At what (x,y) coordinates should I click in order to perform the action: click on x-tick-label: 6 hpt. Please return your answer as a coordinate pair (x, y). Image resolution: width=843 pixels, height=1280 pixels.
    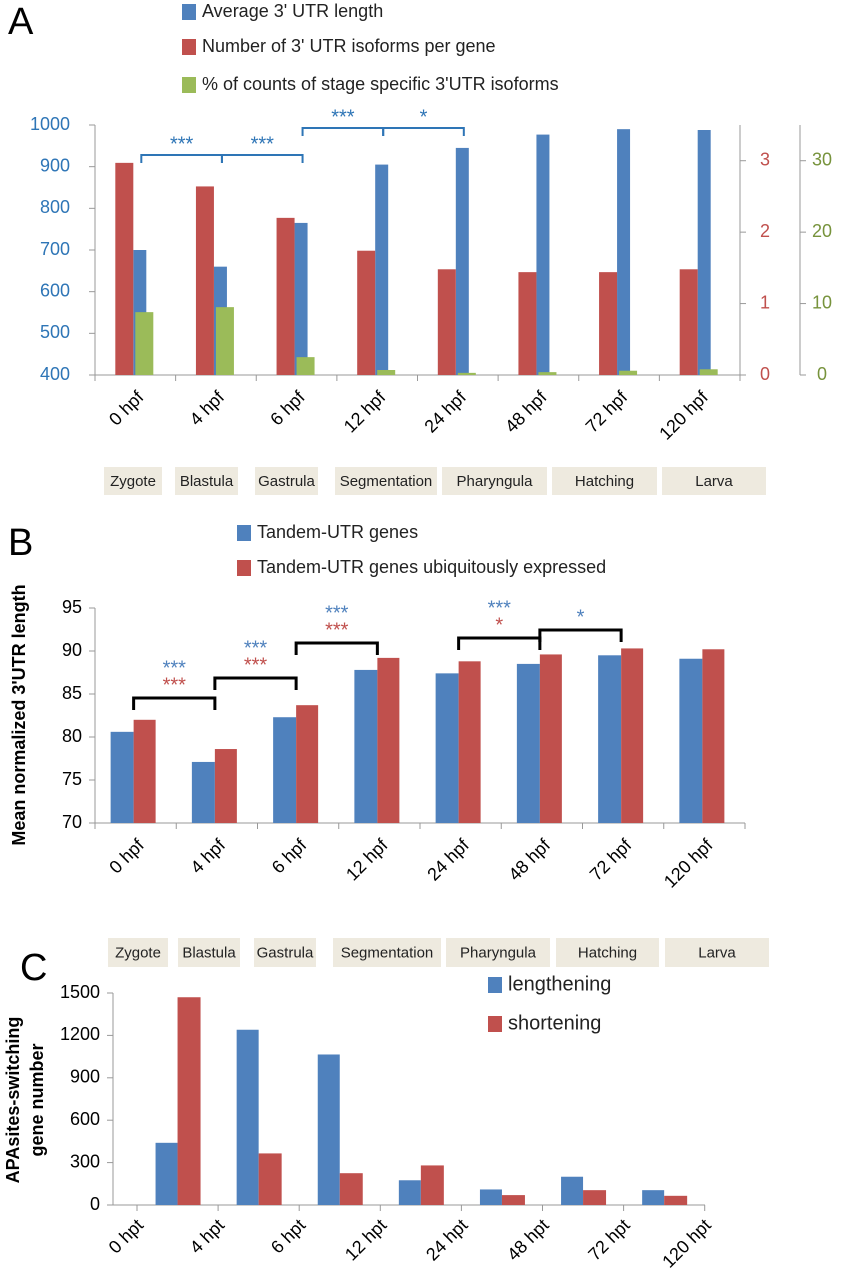
    Looking at the image, I should click on (288, 1236).